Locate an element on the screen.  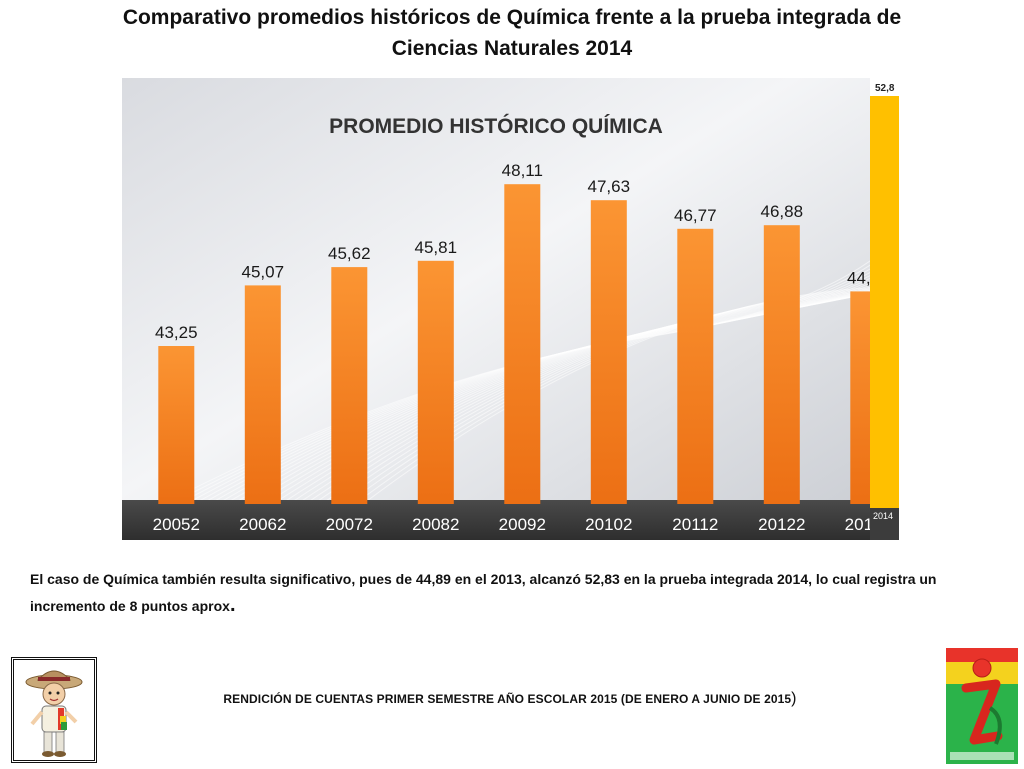
bar-value-label: 45,81 is located at coordinates (436, 247).